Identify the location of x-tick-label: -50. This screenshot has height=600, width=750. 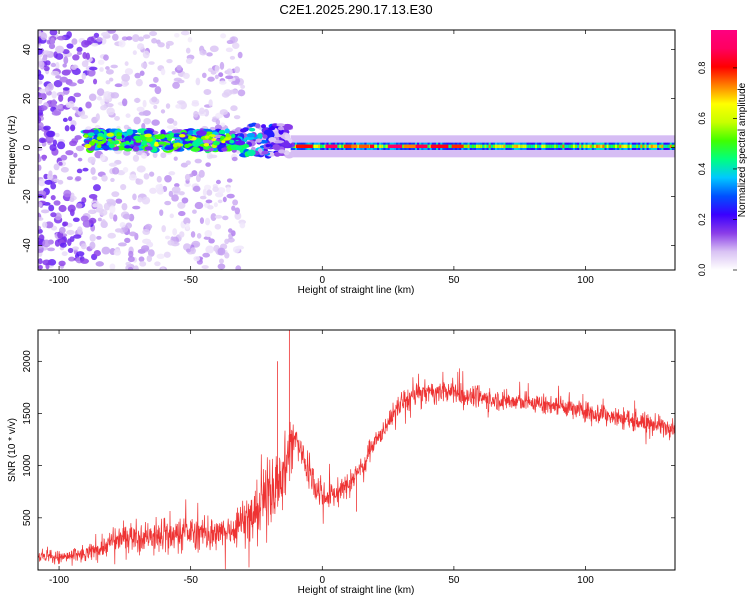
(190, 580).